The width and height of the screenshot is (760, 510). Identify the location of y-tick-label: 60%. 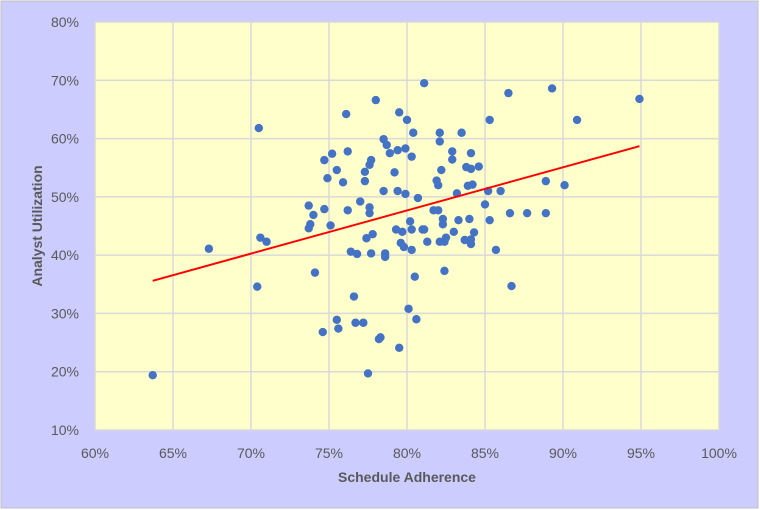
(65, 139).